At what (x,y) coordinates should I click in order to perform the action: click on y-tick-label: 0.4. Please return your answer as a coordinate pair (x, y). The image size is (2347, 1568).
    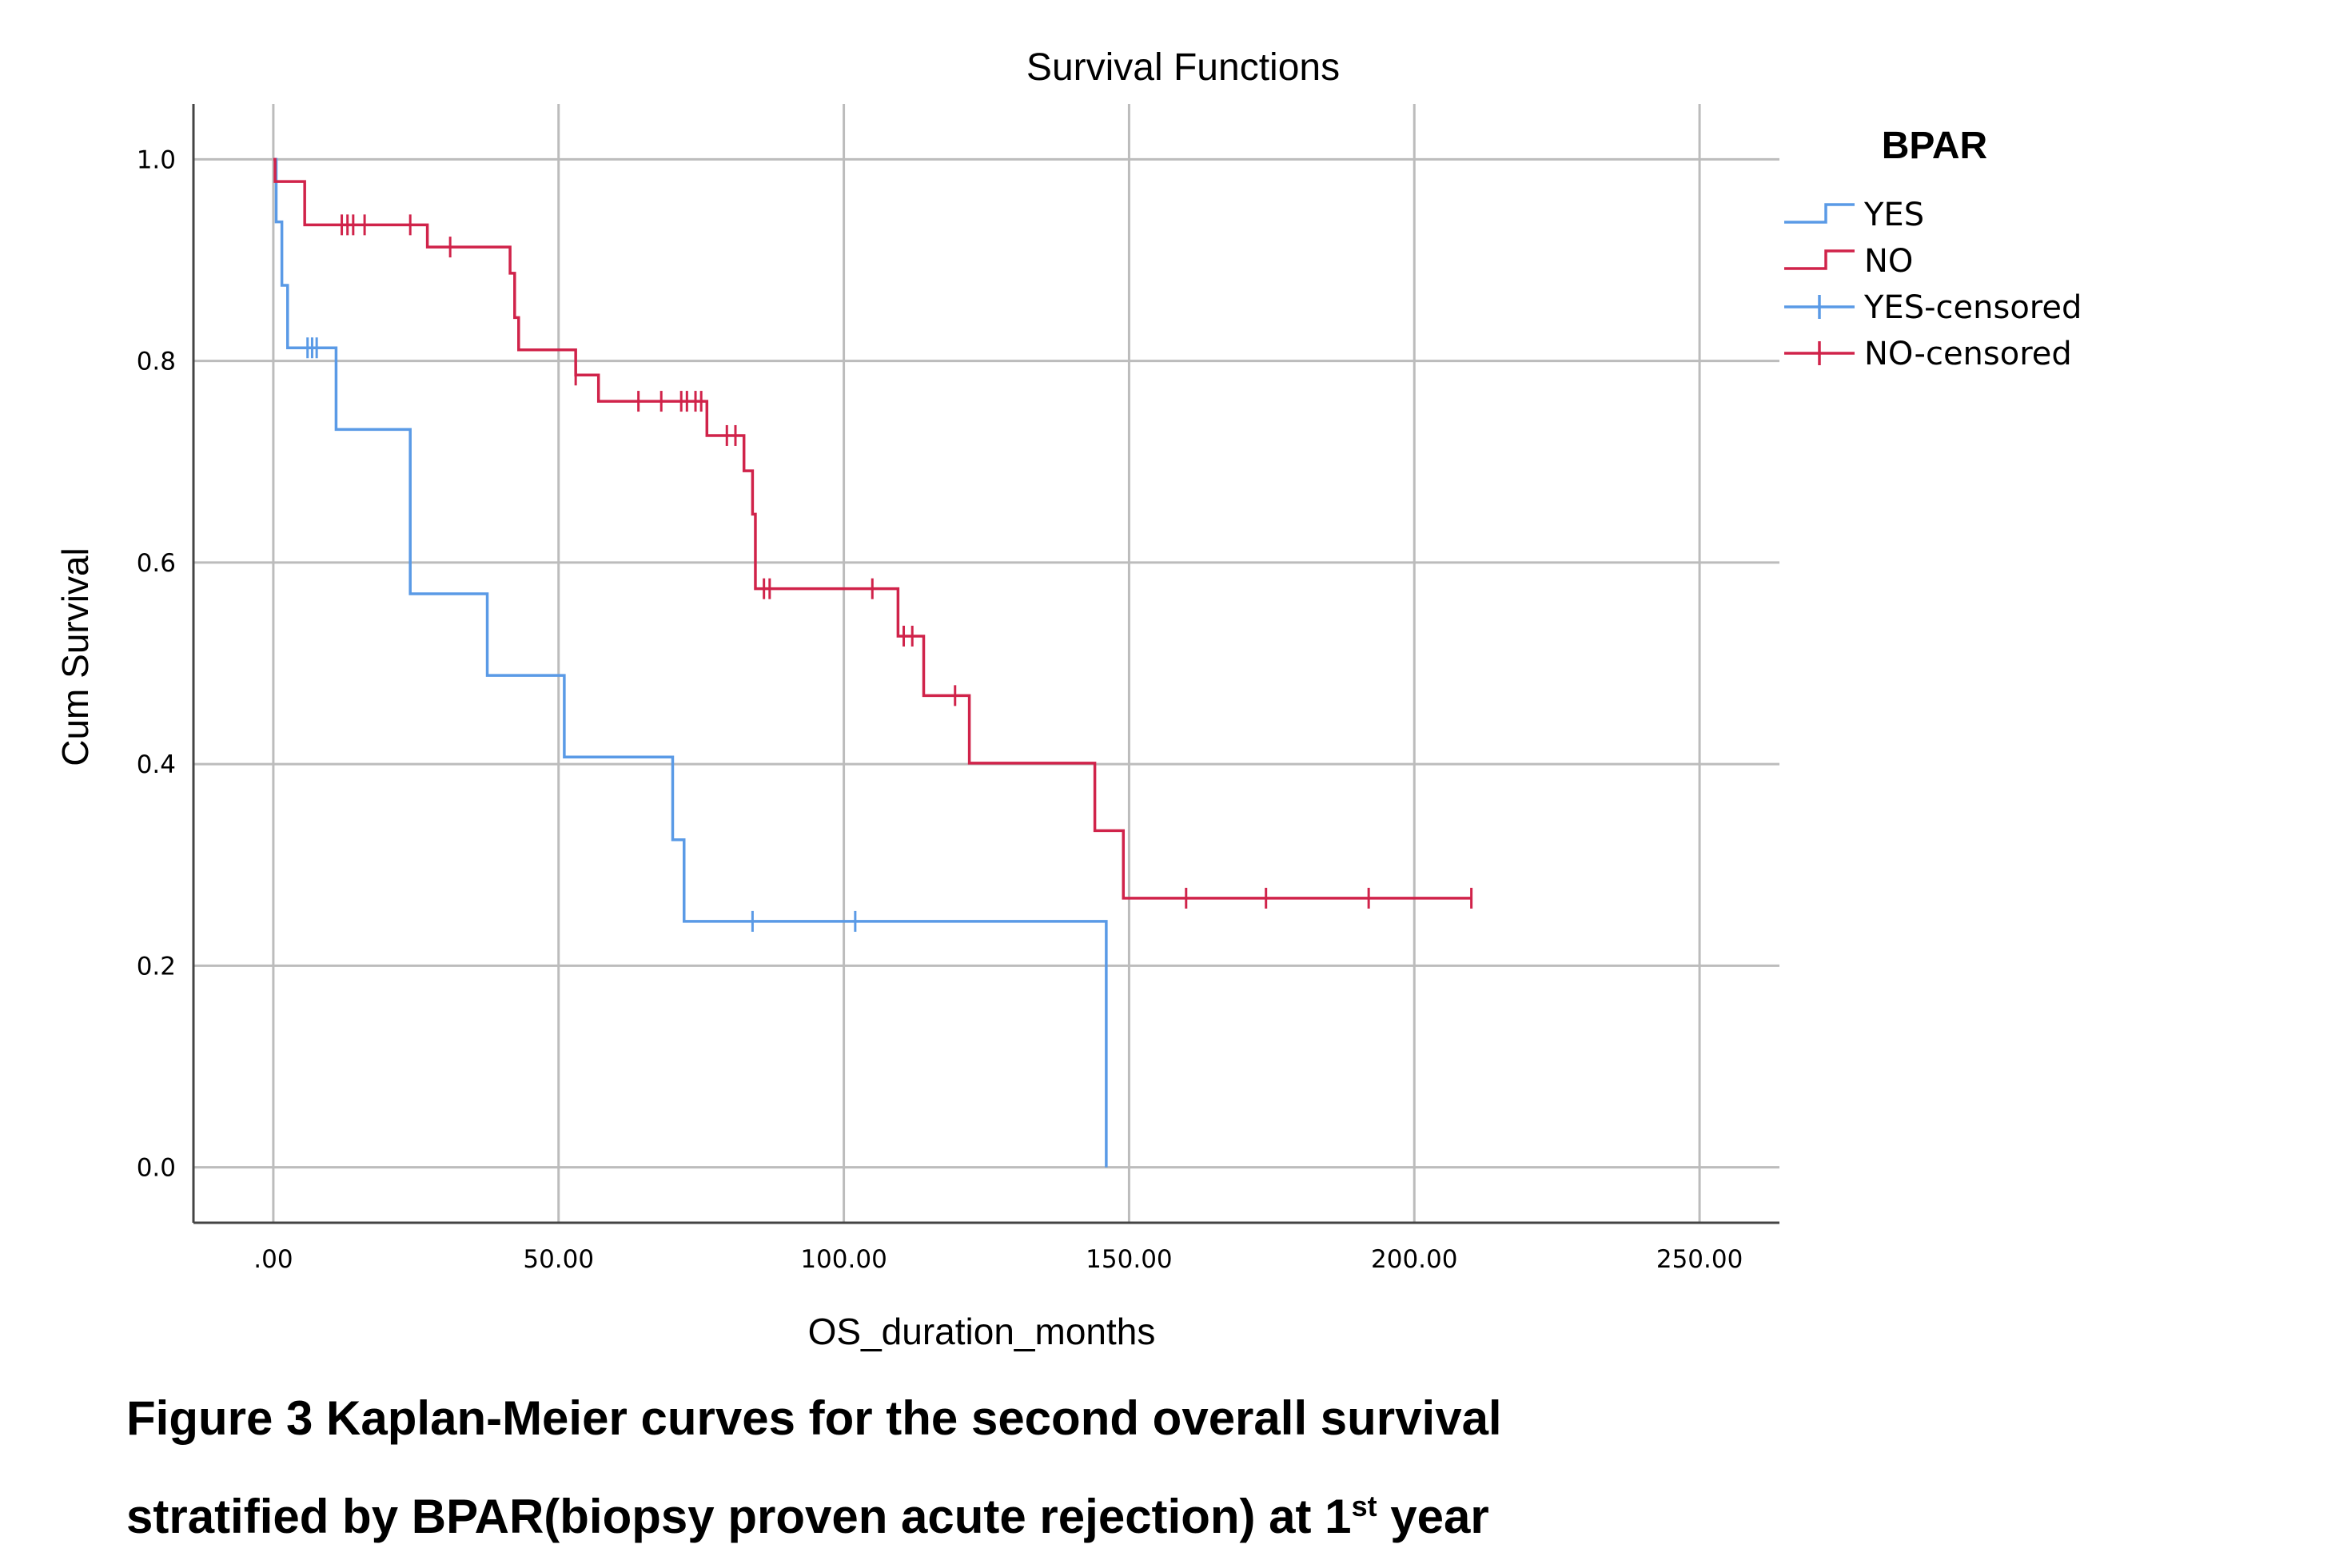
    Looking at the image, I should click on (156, 764).